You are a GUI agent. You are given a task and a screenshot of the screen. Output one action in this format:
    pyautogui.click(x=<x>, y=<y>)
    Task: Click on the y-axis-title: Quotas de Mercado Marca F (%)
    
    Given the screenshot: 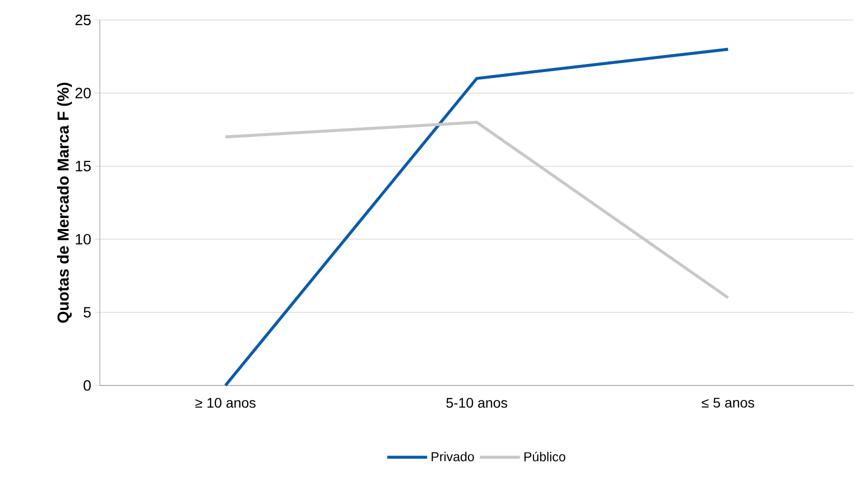 What is the action you would take?
    pyautogui.click(x=64, y=202)
    